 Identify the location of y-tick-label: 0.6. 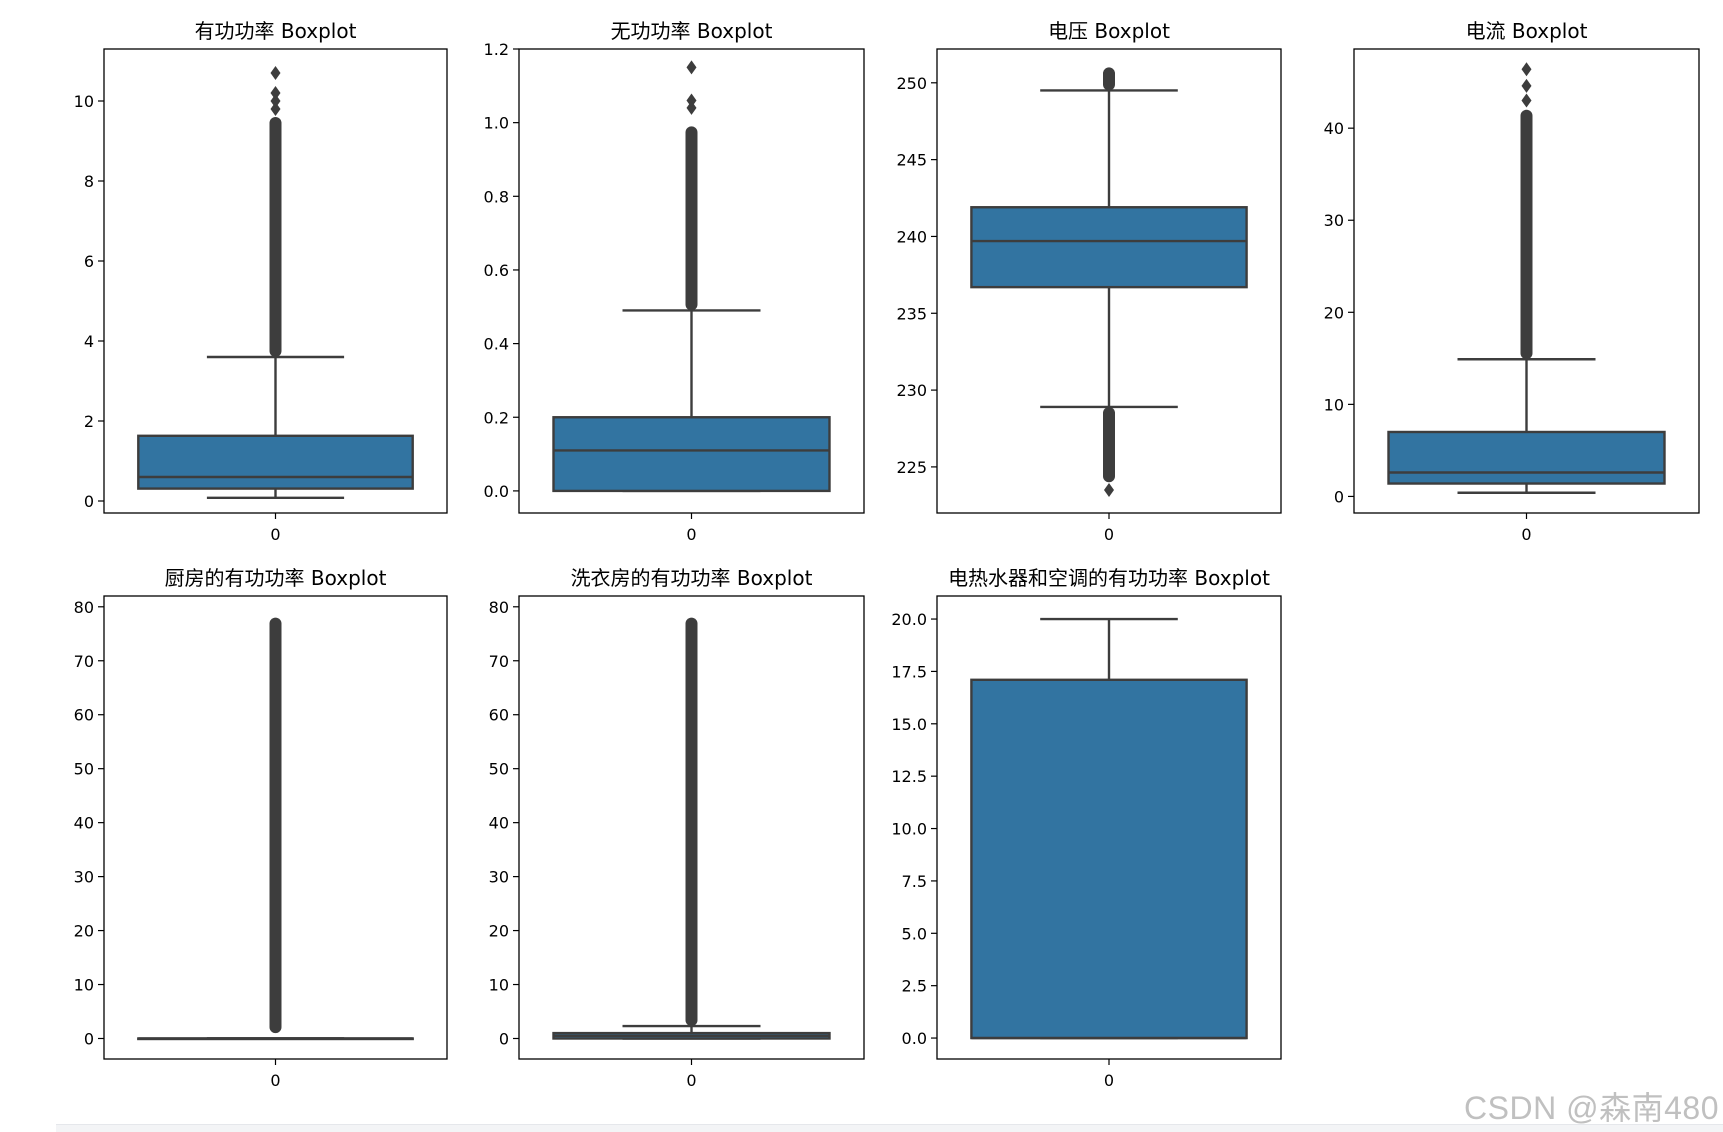
(496, 270).